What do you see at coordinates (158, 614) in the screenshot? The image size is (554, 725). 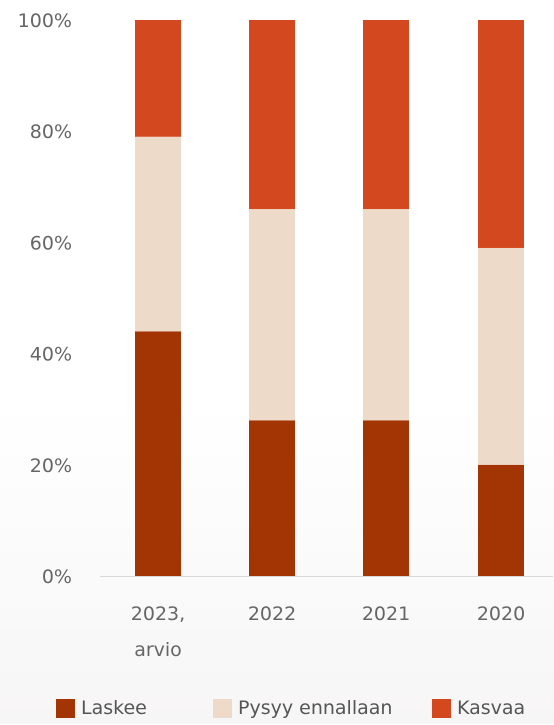 I see `x-tick-label: 2023,` at bounding box center [158, 614].